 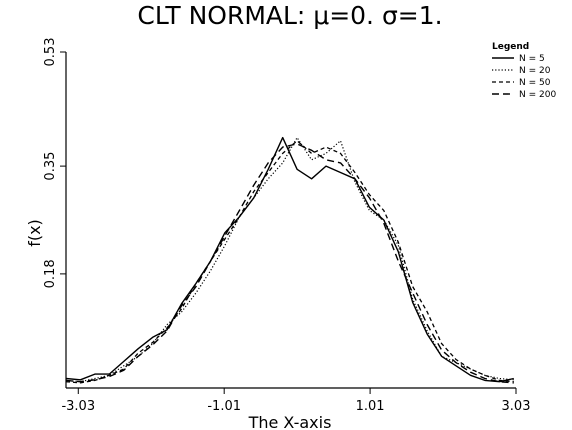 What do you see at coordinates (516, 406) in the screenshot?
I see `x-tick-label: 3.03` at bounding box center [516, 406].